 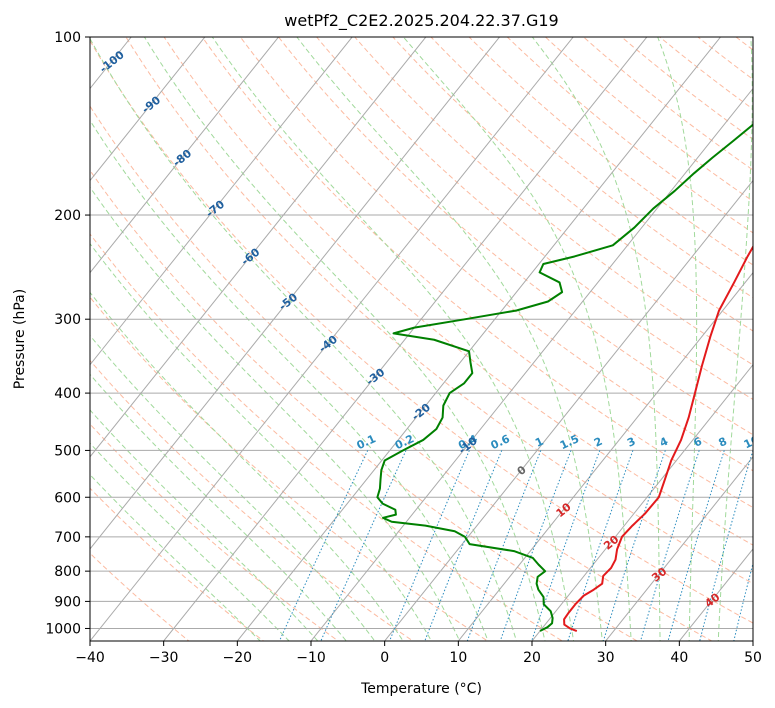 I want to click on x-tick-label: 50, so click(x=753, y=658).